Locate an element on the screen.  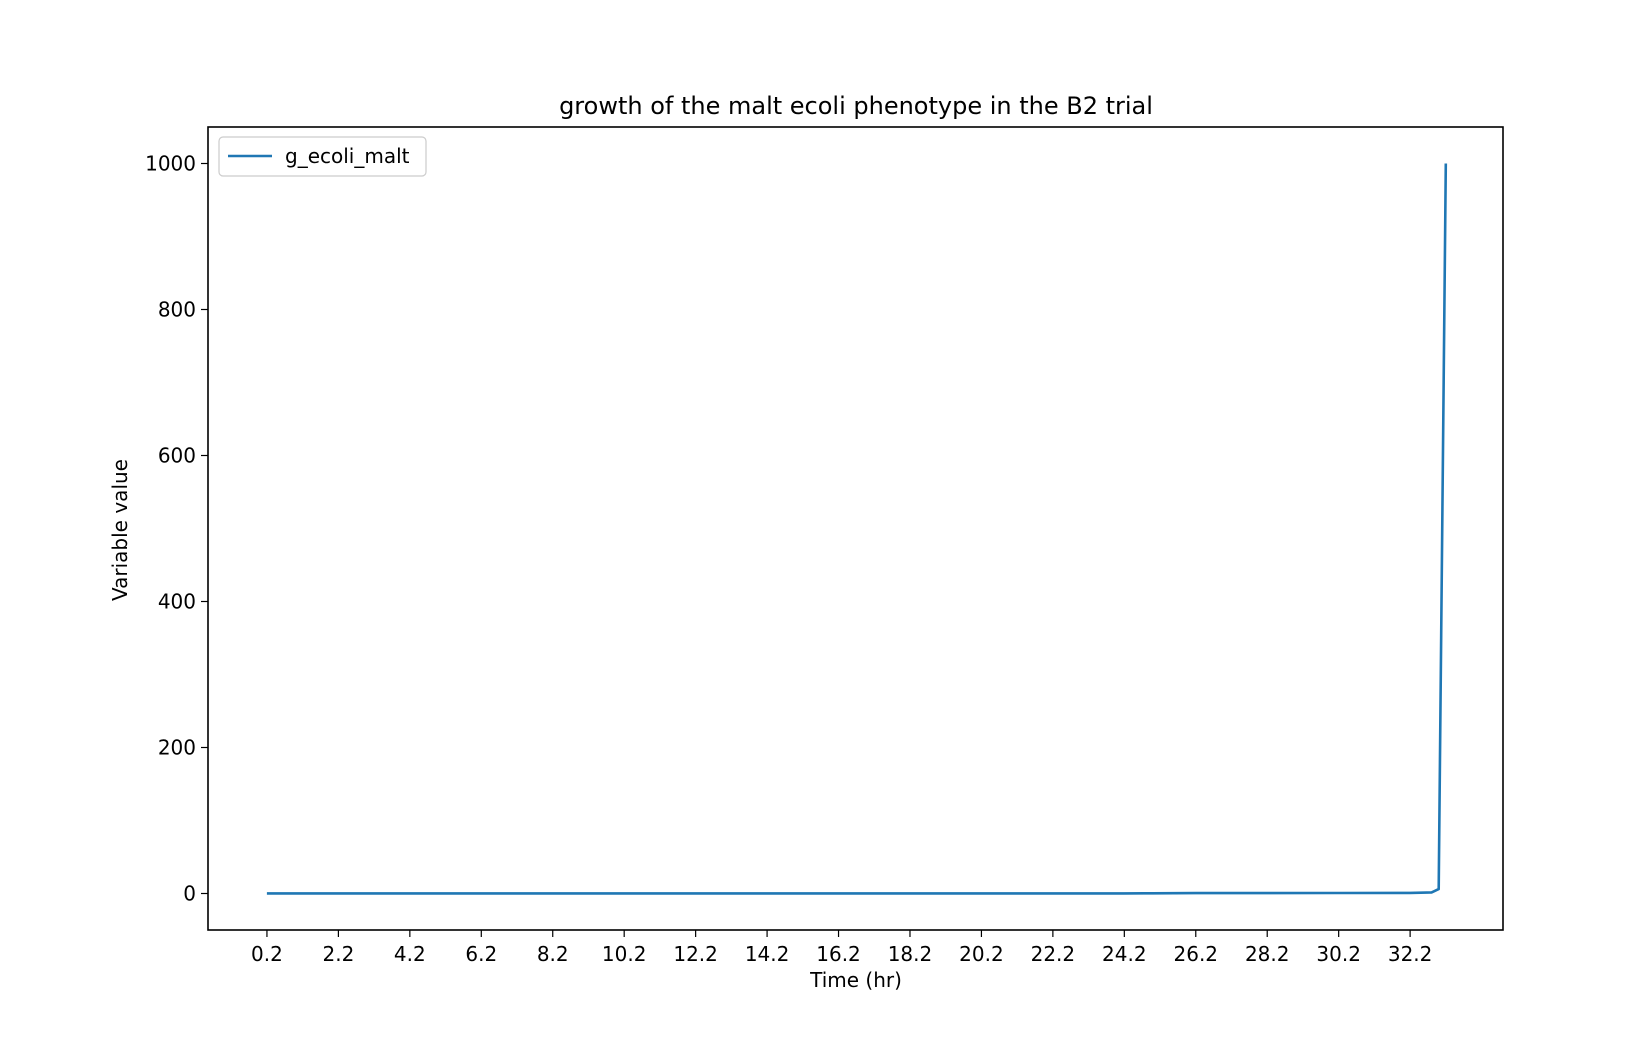
x-tick-label: 28.2 is located at coordinates (1267, 954).